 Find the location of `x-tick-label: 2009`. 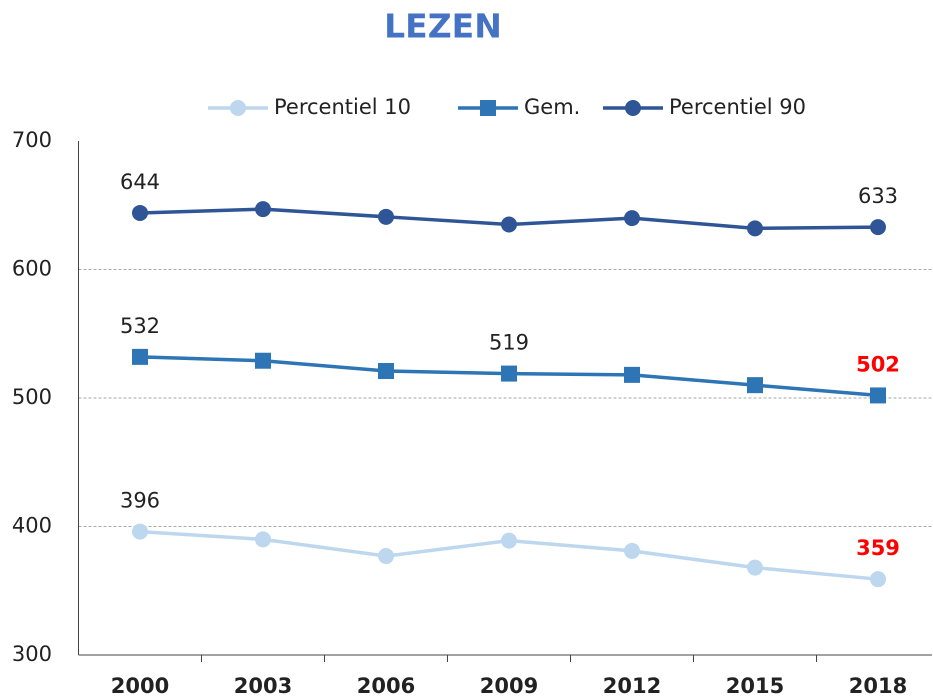

x-tick-label: 2009 is located at coordinates (509, 686).